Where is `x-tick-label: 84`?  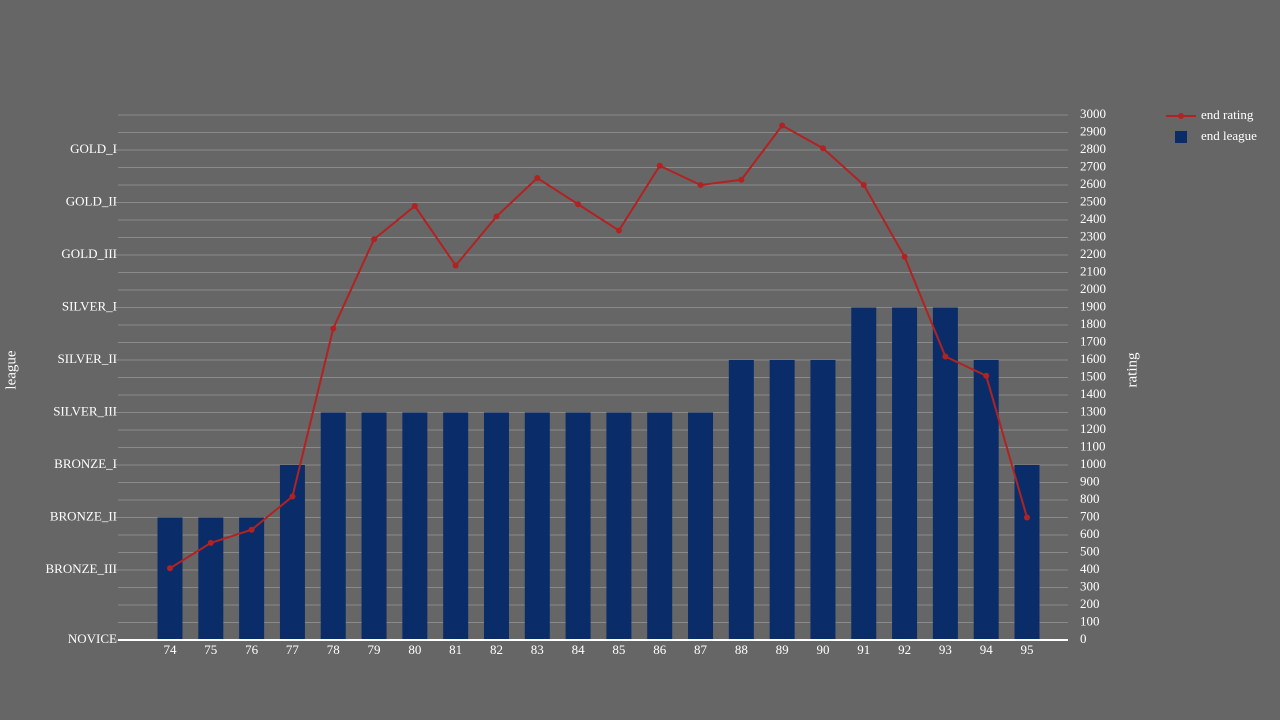
x-tick-label: 84 is located at coordinates (579, 649).